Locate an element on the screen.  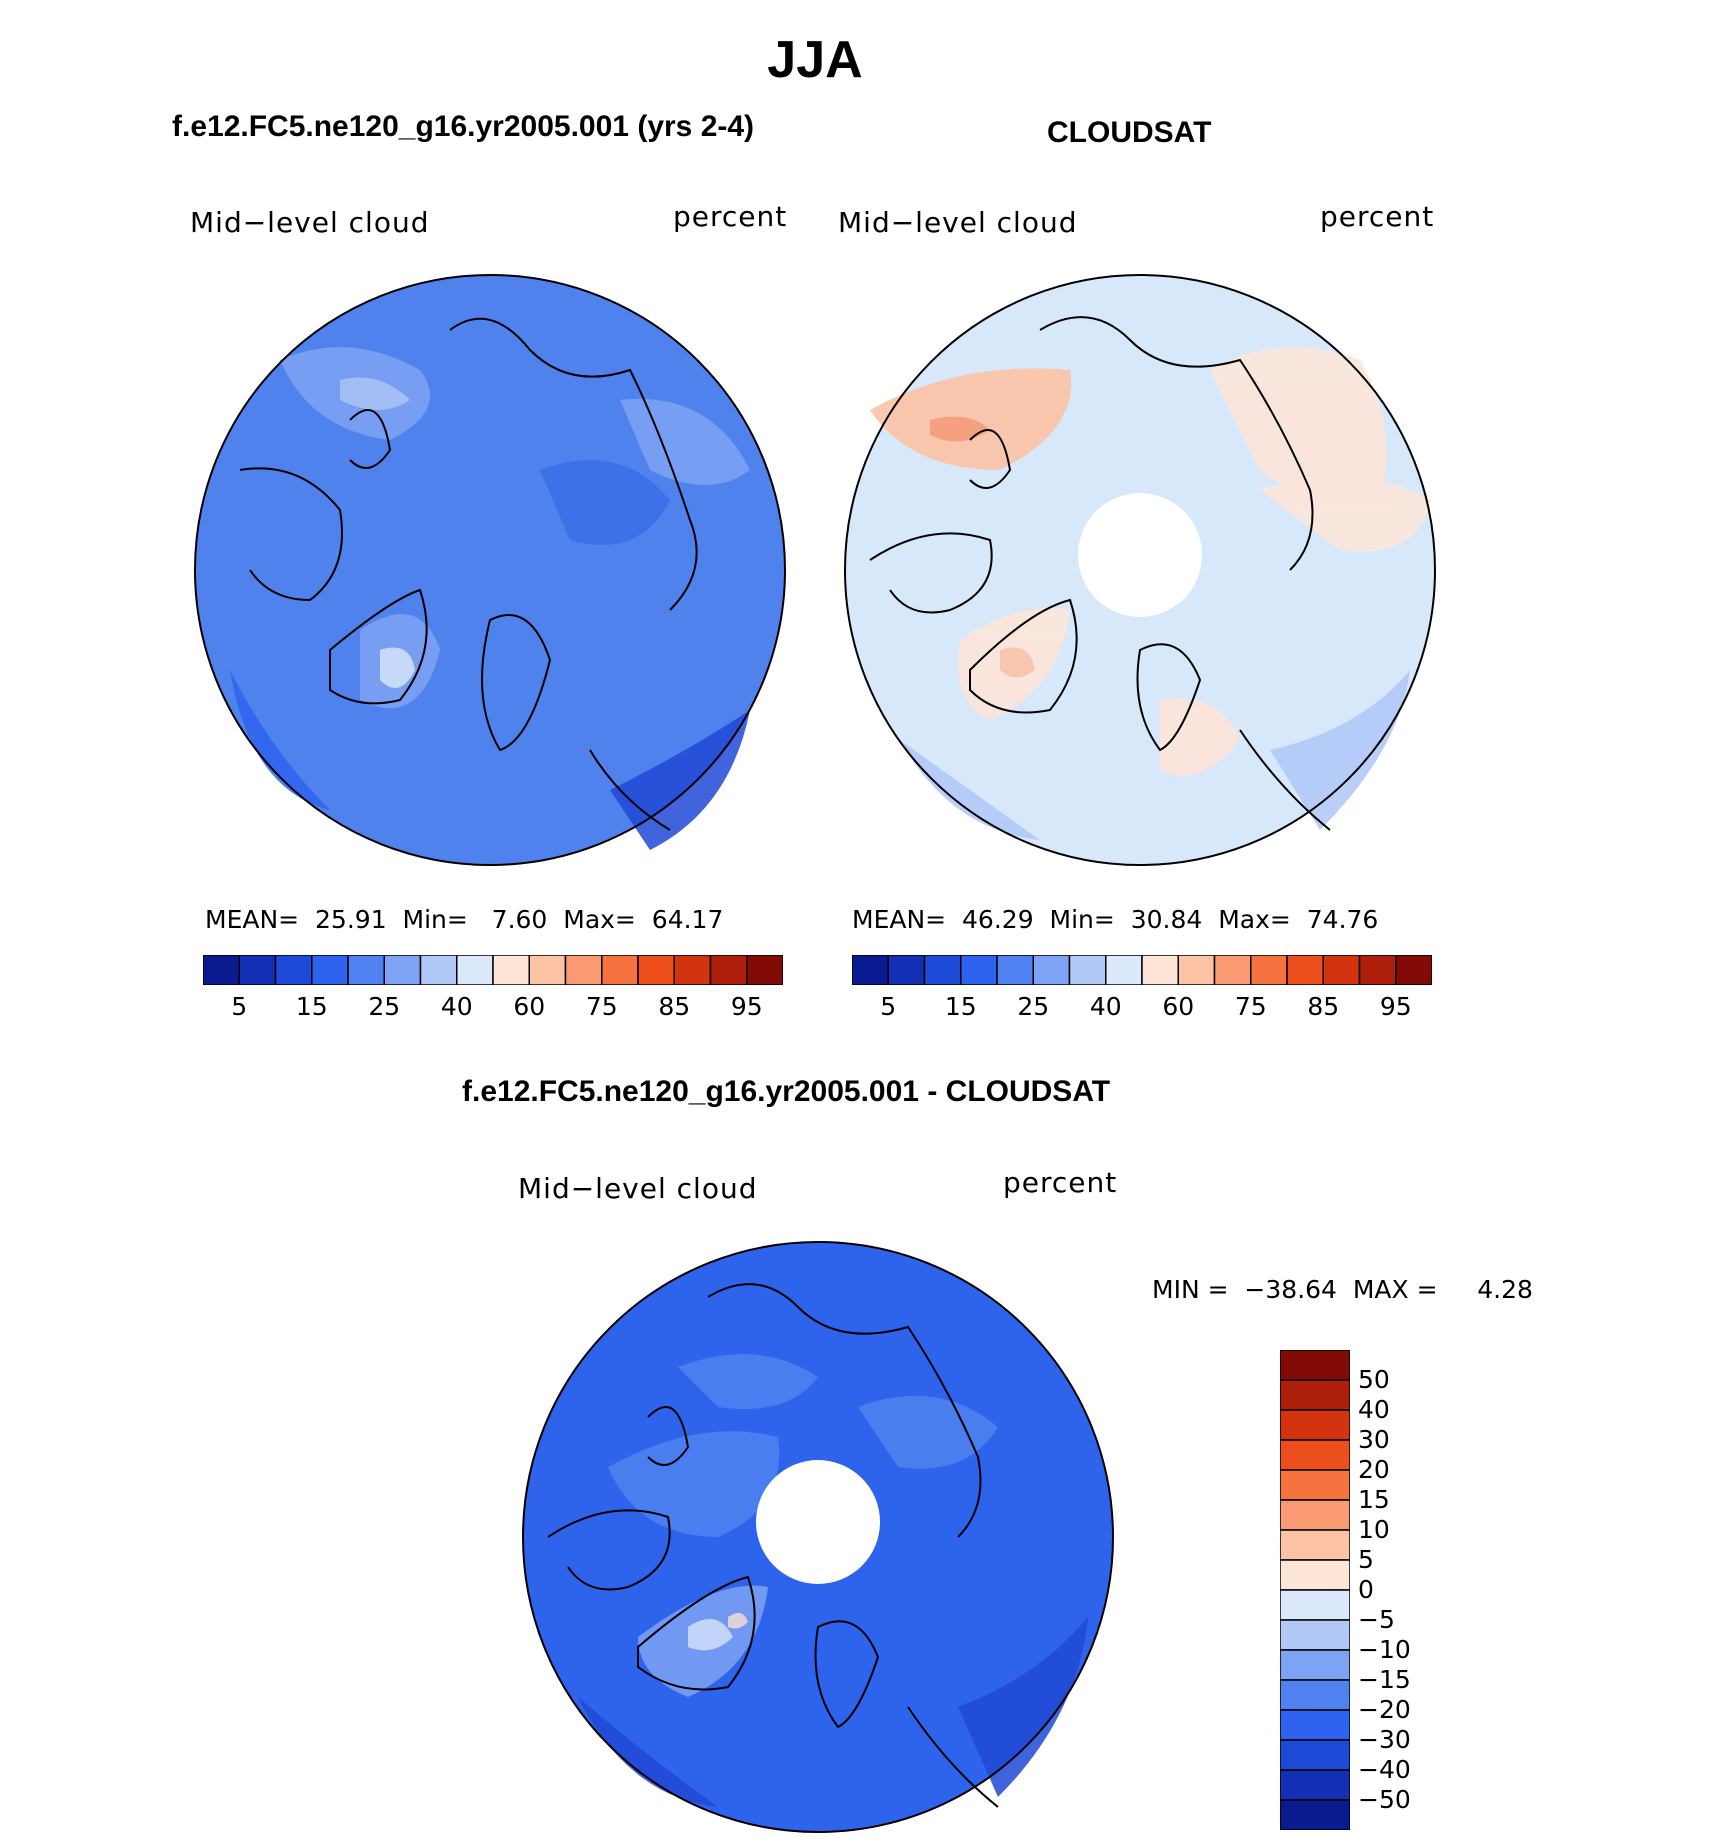
panel-2-variable-label: Mid−level cloud is located at coordinates (958, 222).